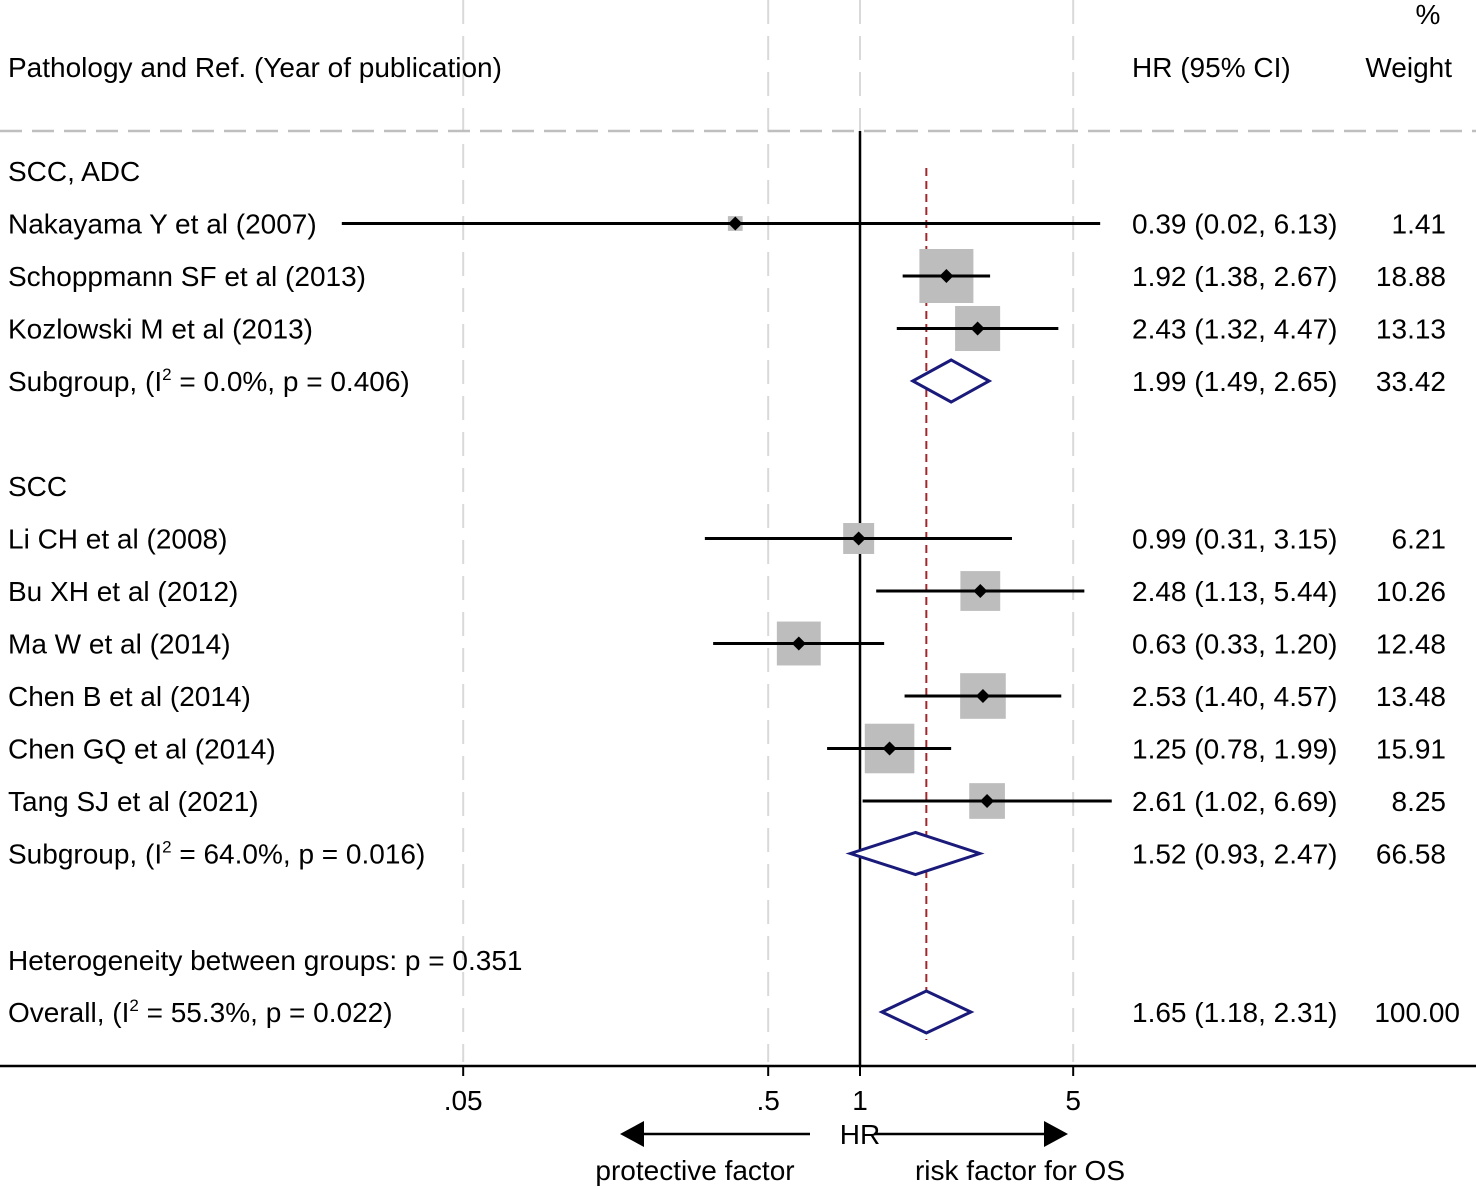 The width and height of the screenshot is (1476, 1187). Describe the element at coordinates (727, 643) in the screenshot. I see `study-row: Ma W et al (2014) 0.63 (0.33, 1.20) 12.48` at that location.